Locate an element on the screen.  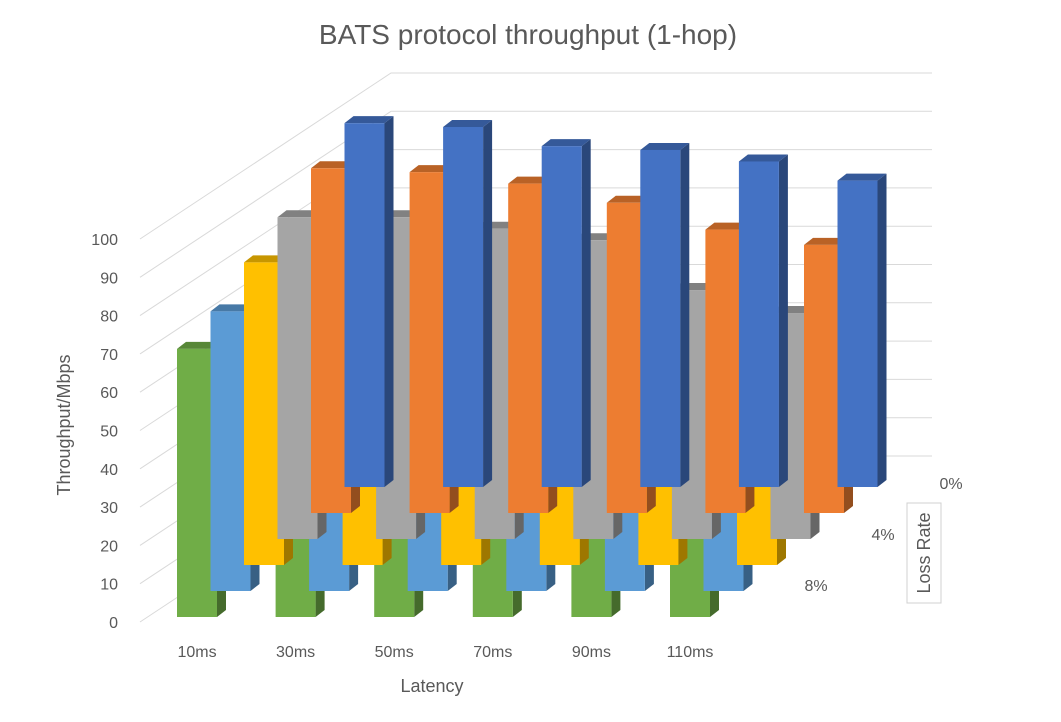
chart-title: BATS protocol throughput (1-hop) is located at coordinates (528, 34).